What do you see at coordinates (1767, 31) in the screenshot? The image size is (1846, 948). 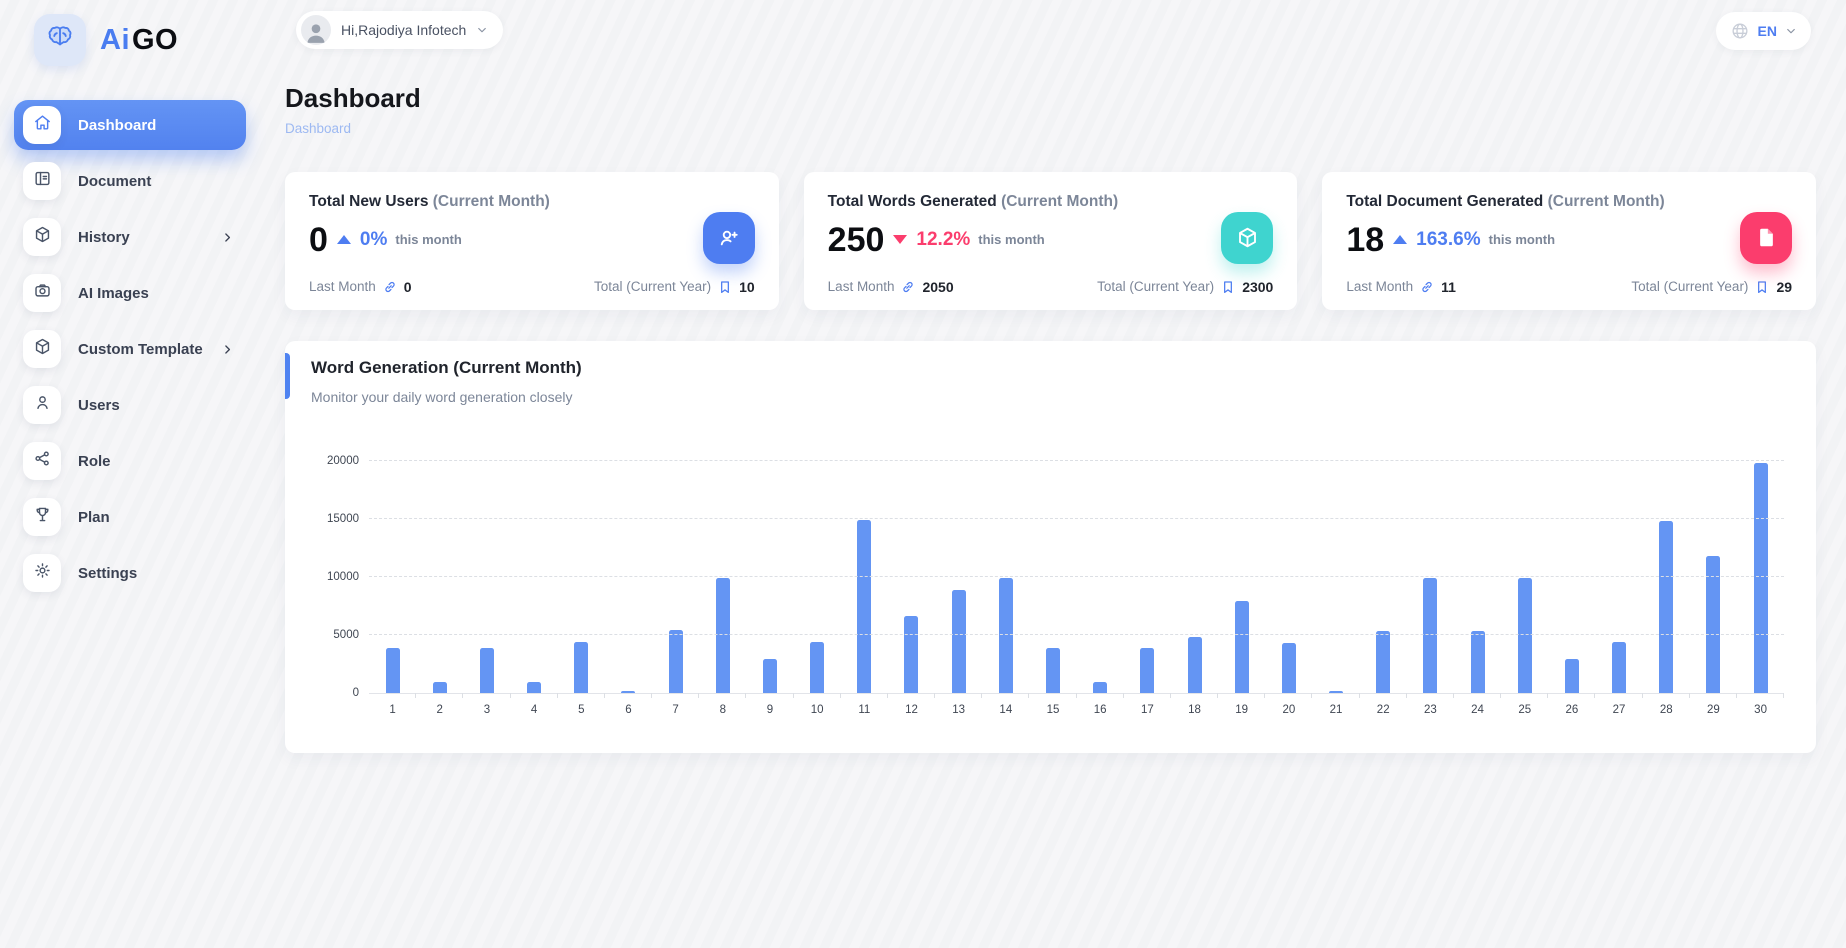 I see `language-code: EN` at bounding box center [1767, 31].